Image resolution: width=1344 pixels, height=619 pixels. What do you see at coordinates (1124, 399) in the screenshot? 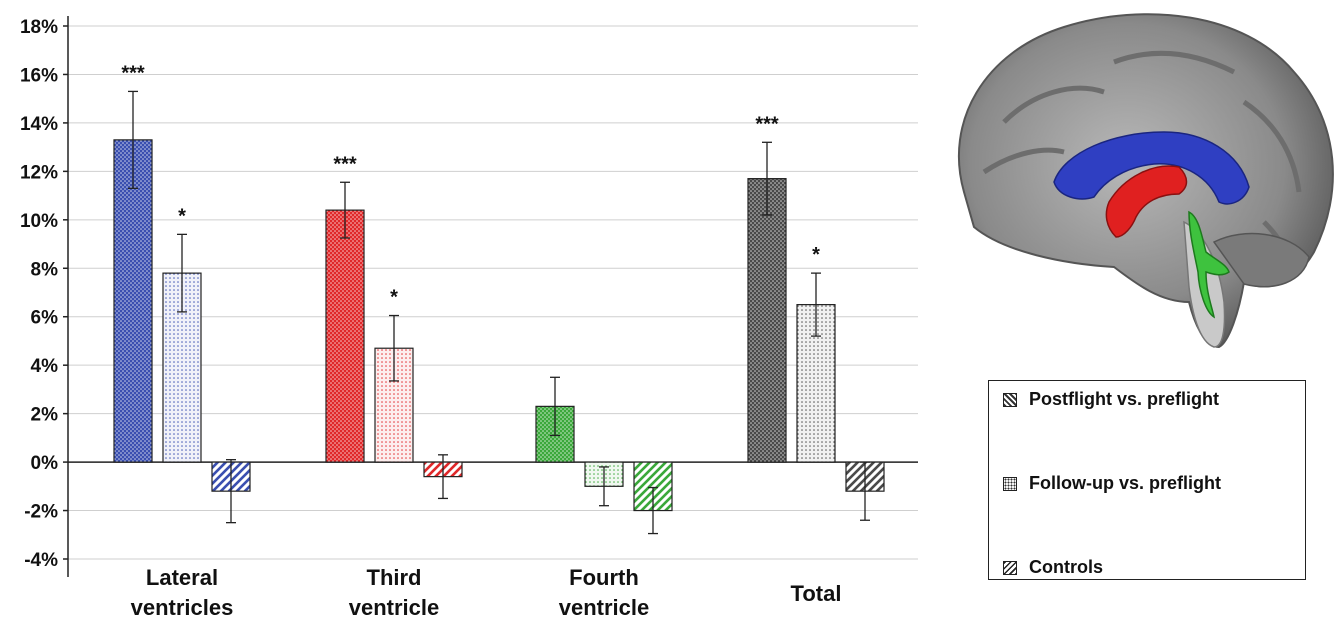
I see `legend-label: Postflight vs. preflight` at bounding box center [1124, 399].